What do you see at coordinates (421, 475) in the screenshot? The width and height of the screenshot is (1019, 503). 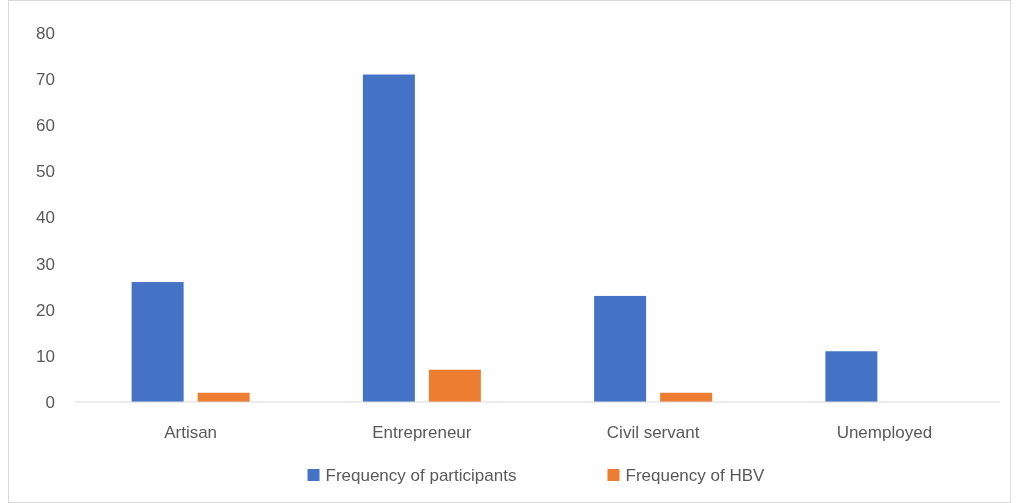 I see `legend-label: Frequency of participants` at bounding box center [421, 475].